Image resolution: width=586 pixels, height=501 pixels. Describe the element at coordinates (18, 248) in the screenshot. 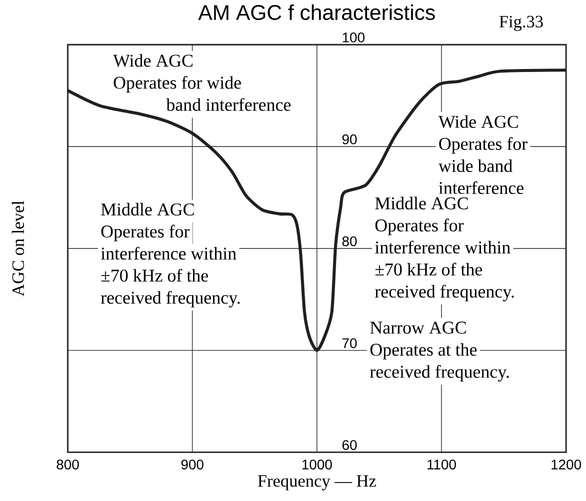

I see `y-axis-title: AGC on level` at that location.